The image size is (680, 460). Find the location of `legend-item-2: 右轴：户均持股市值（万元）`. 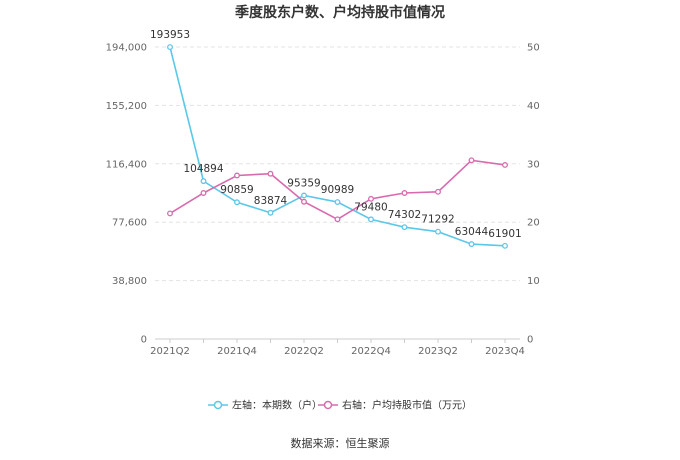

legend-item-2: 右轴：户均持股市值（万元） is located at coordinates (395, 405).